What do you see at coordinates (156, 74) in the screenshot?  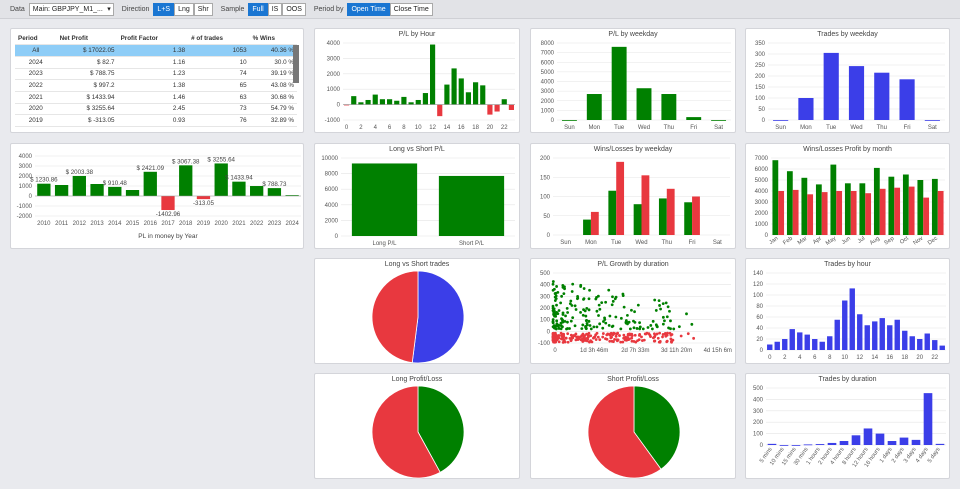 I see `table-row: 2023 $ 788.75 1.23 74 39.19 %` at bounding box center [156, 74].